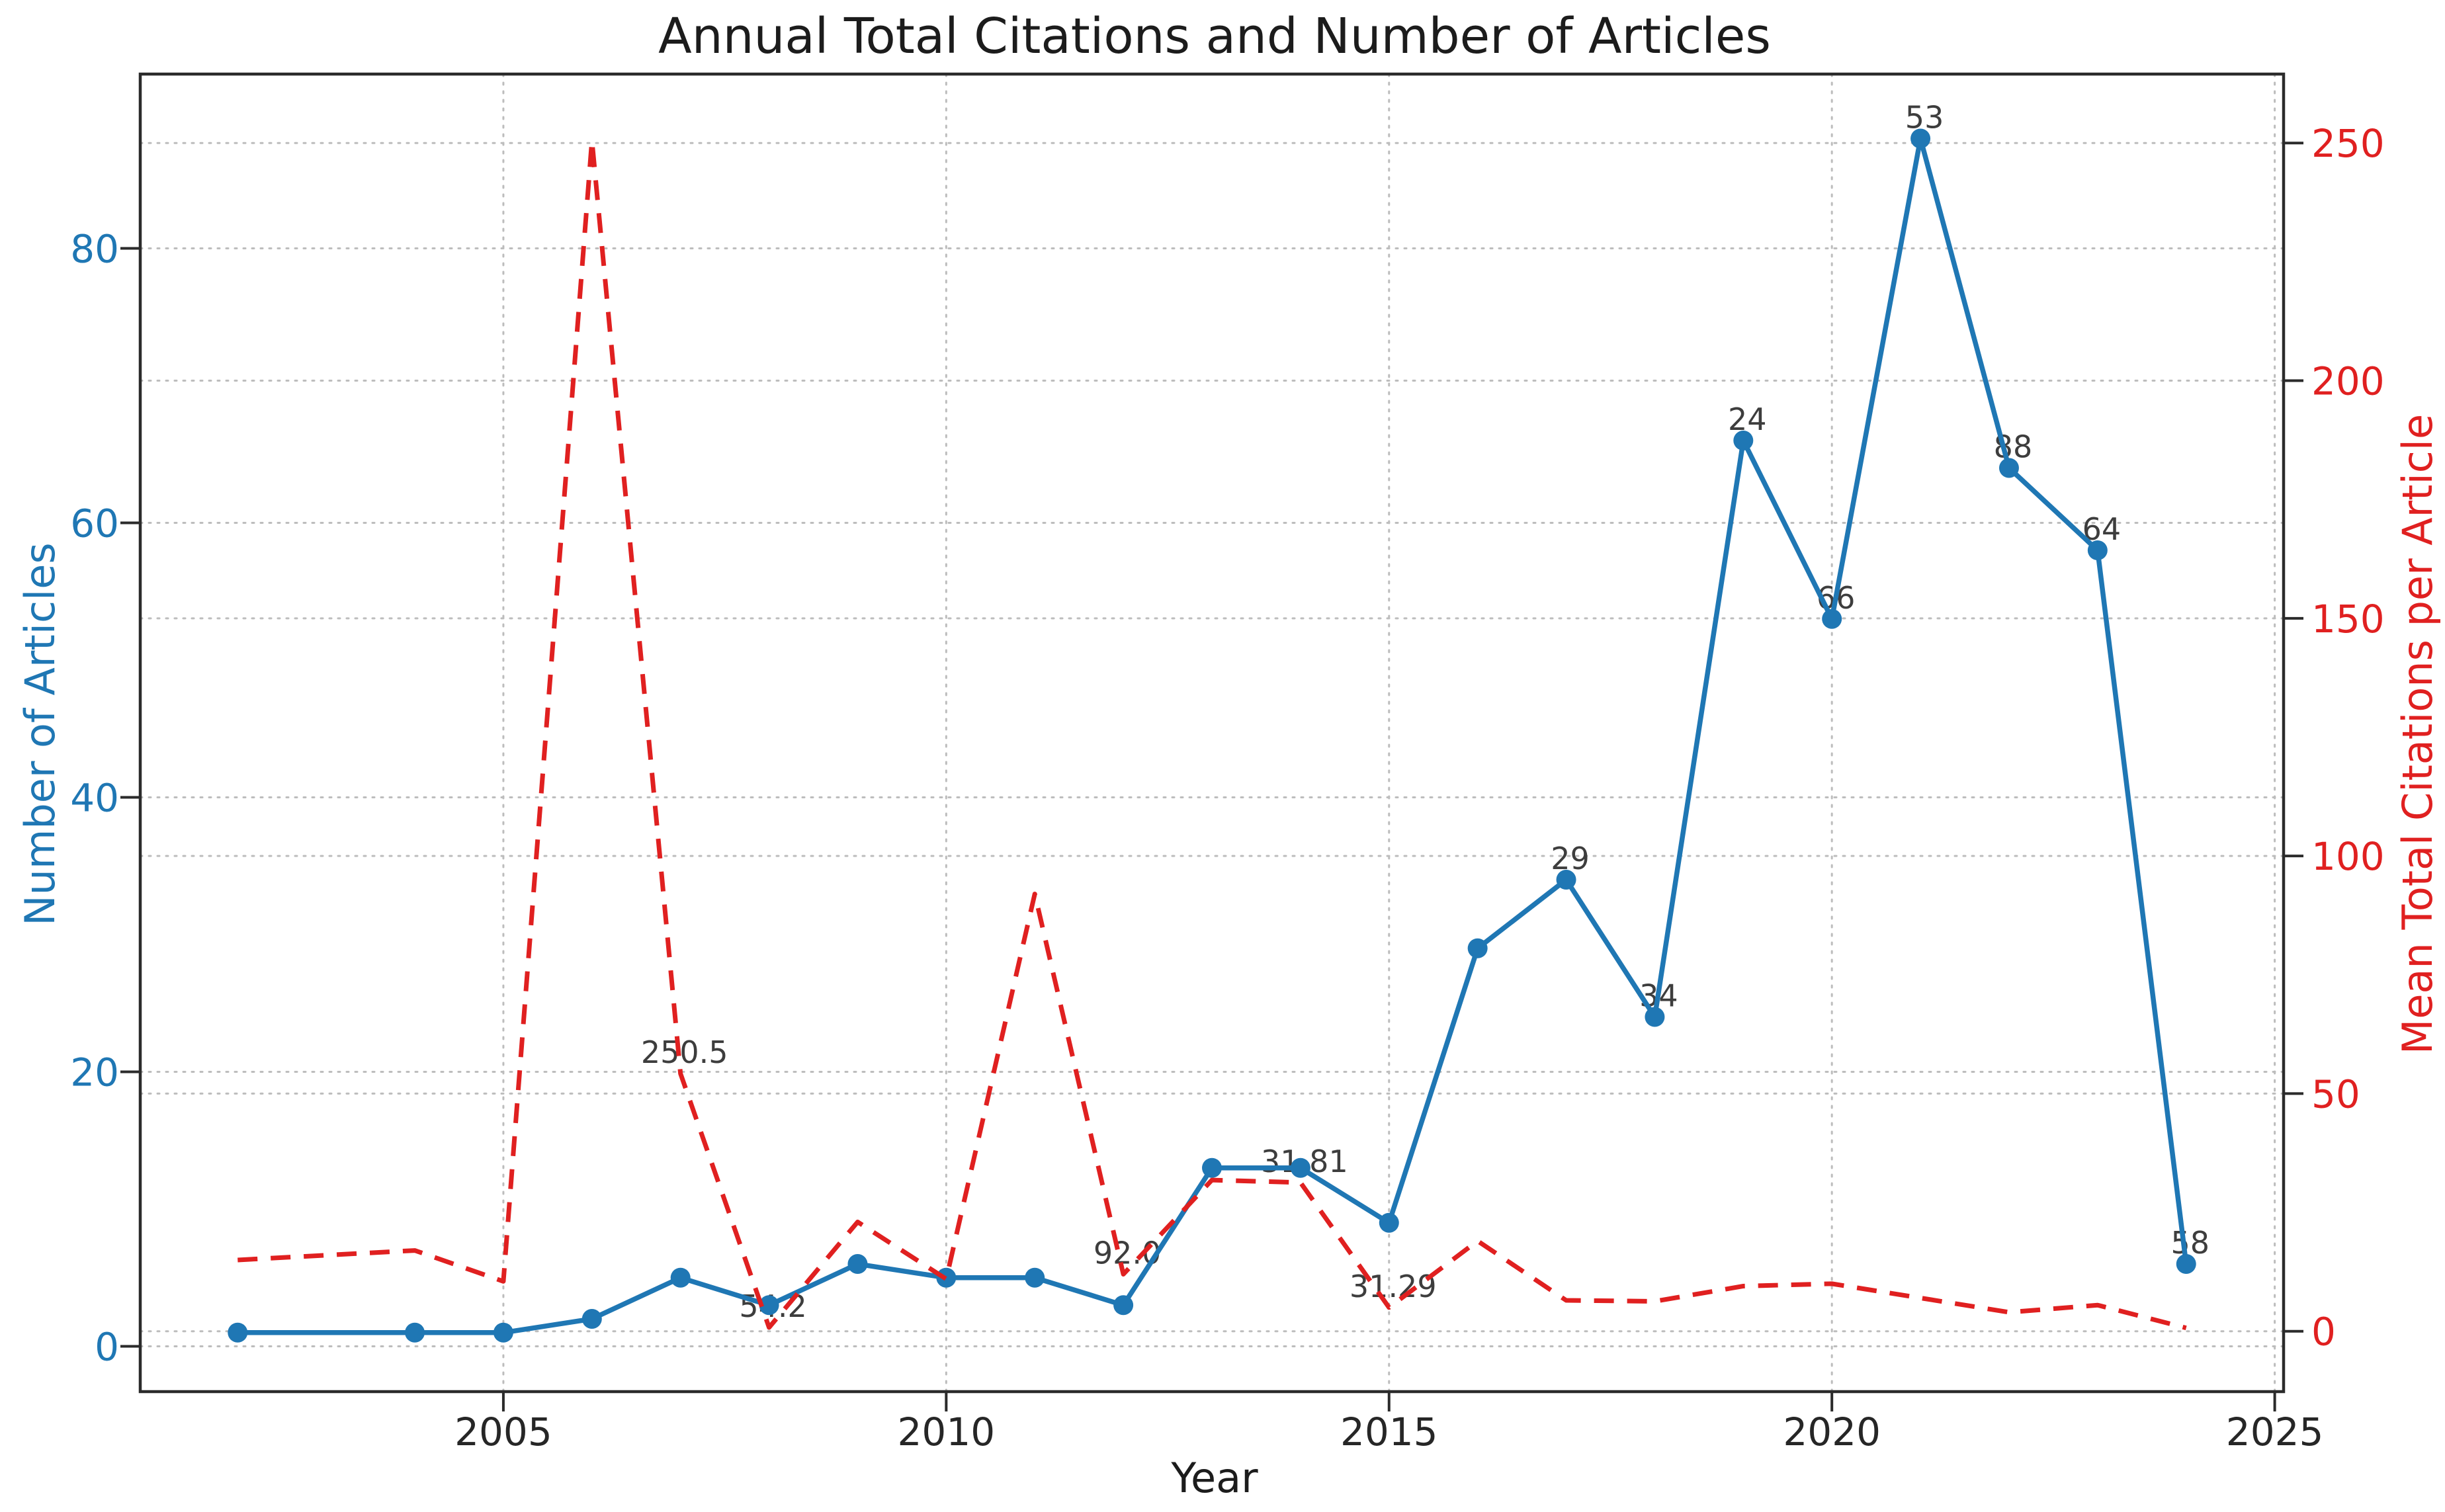 The width and height of the screenshot is (2445, 1512). What do you see at coordinates (2348, 856) in the screenshot?
I see `right-tick-label: 100` at bounding box center [2348, 856].